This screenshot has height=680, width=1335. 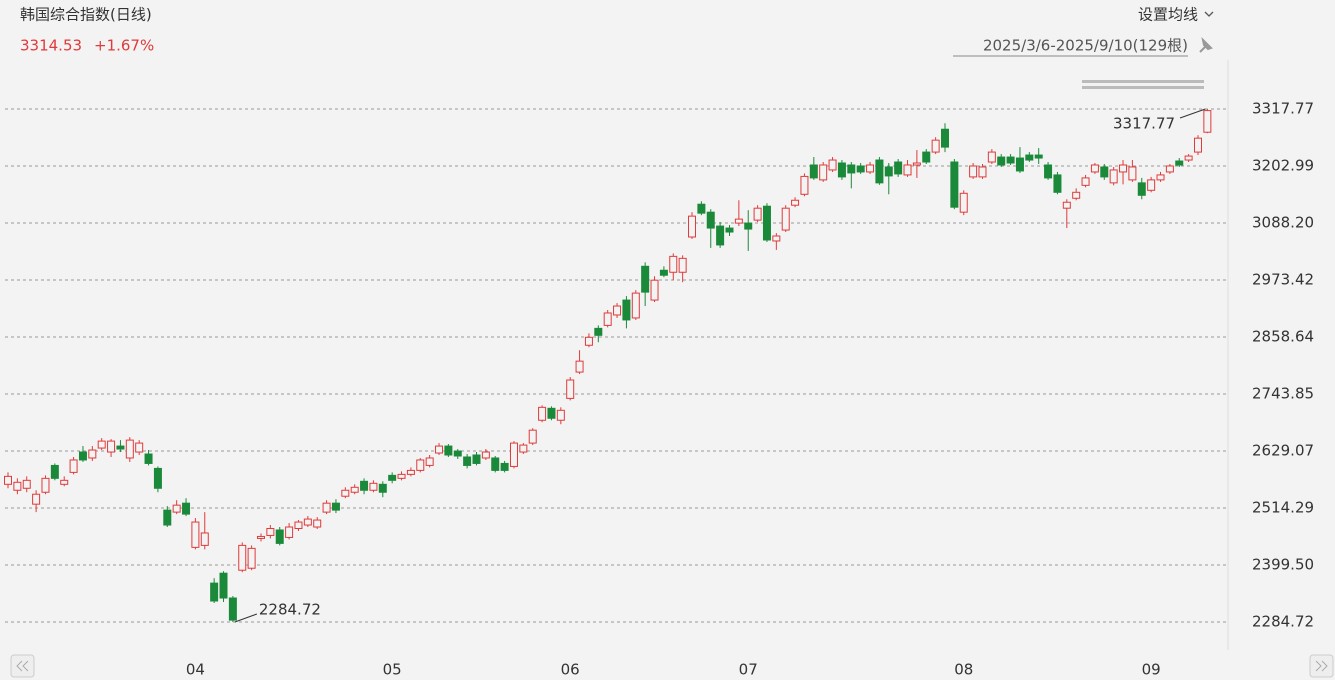 I want to click on y-tick-label: 2973.42, so click(x=1283, y=279).